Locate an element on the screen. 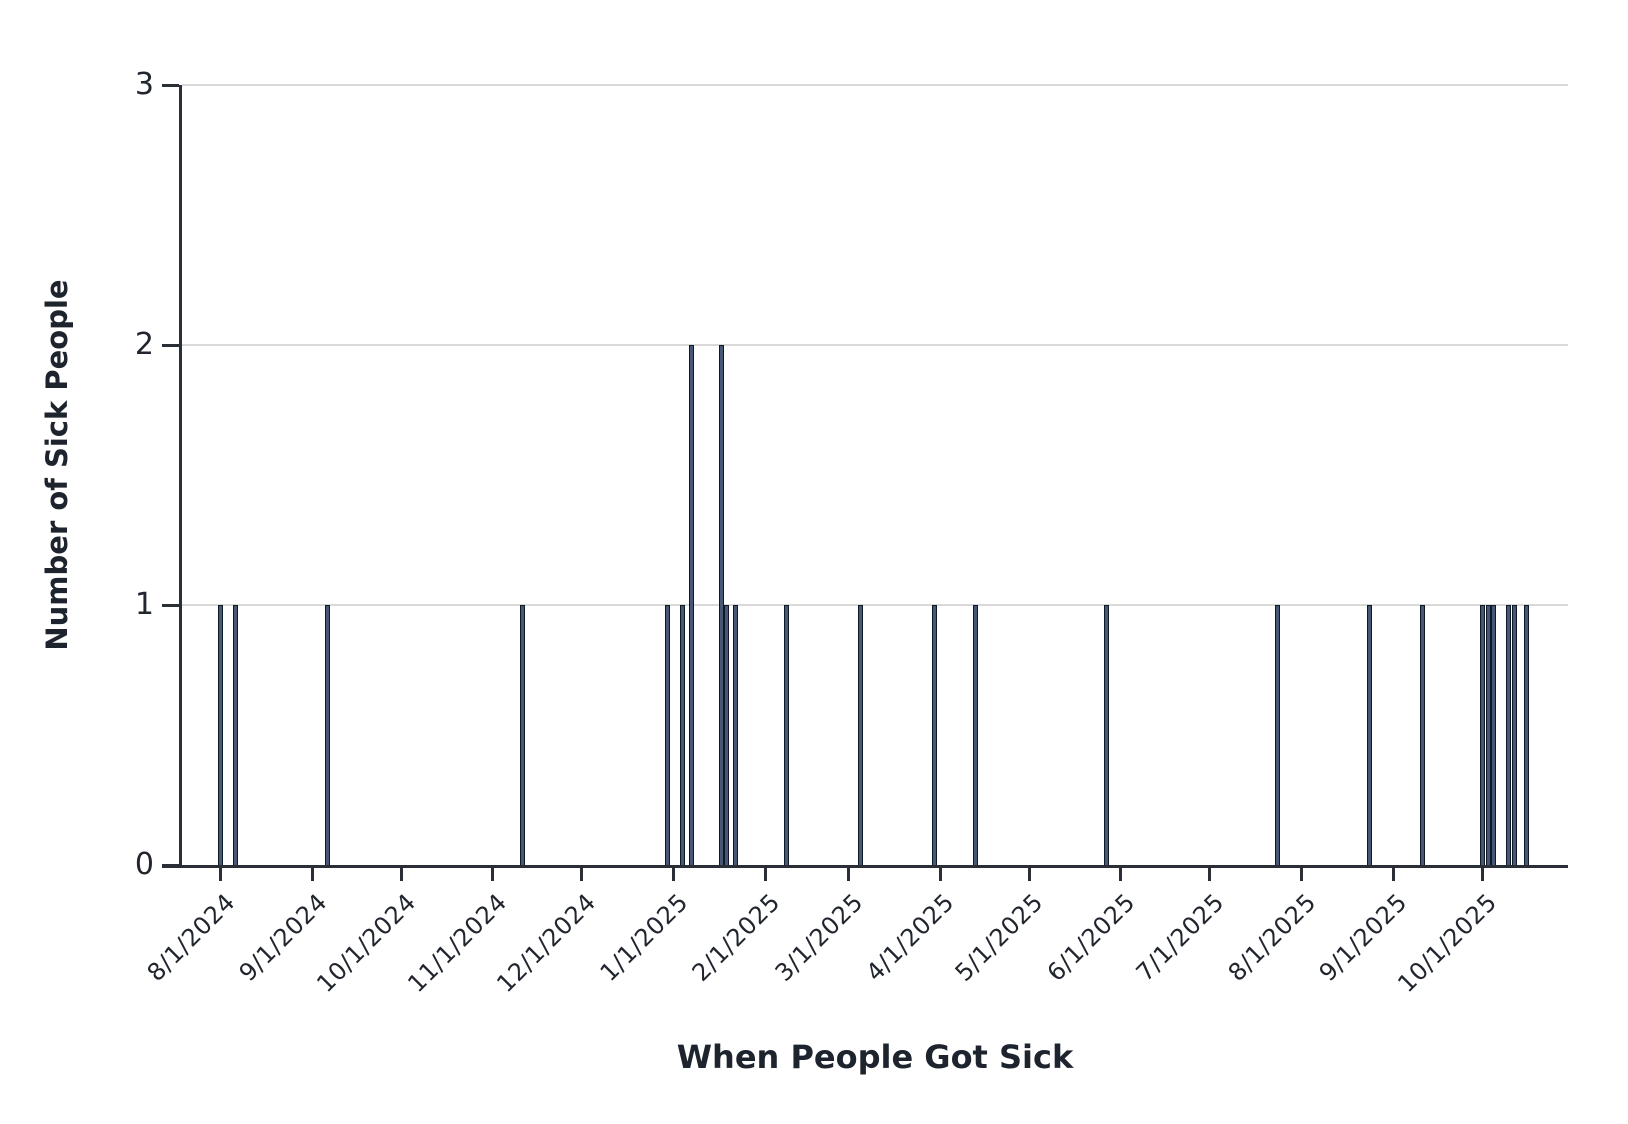  gridline-y2 is located at coordinates (875, 345).